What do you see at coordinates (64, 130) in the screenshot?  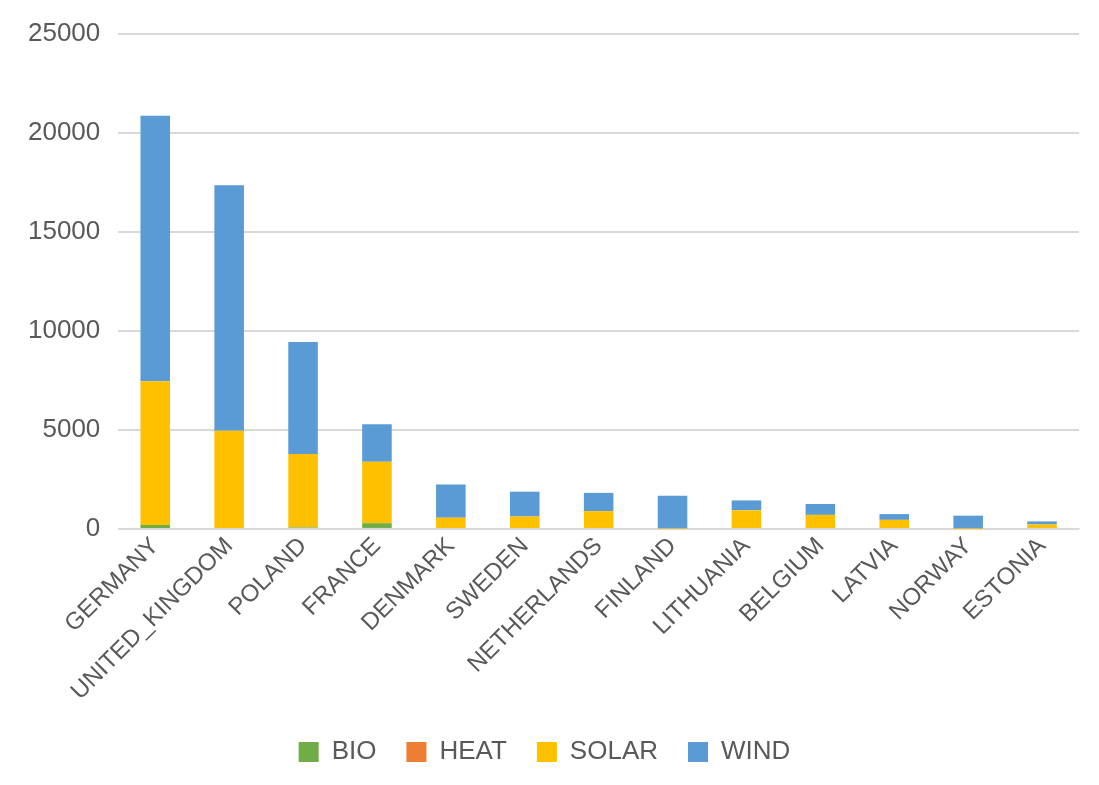 I see `y-tick-label: 20000` at bounding box center [64, 130].